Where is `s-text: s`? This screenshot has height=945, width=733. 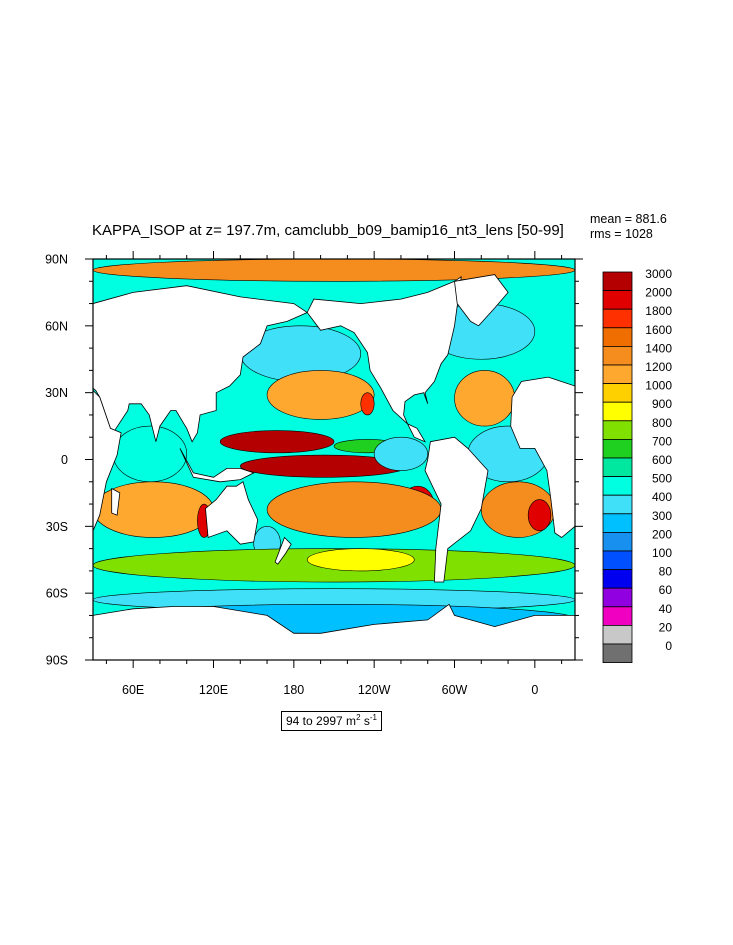 s-text: s is located at coordinates (365, 721).